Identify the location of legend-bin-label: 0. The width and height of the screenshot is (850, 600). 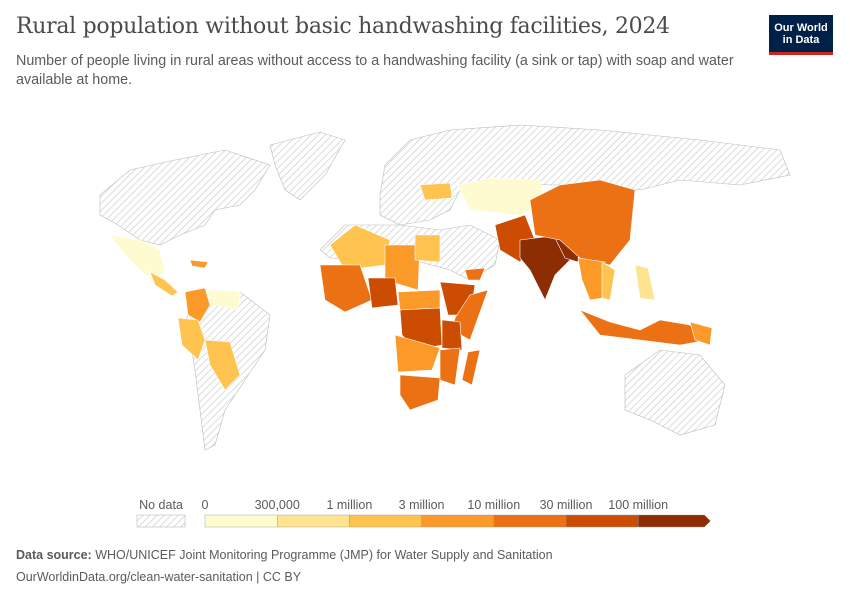
(205, 505).